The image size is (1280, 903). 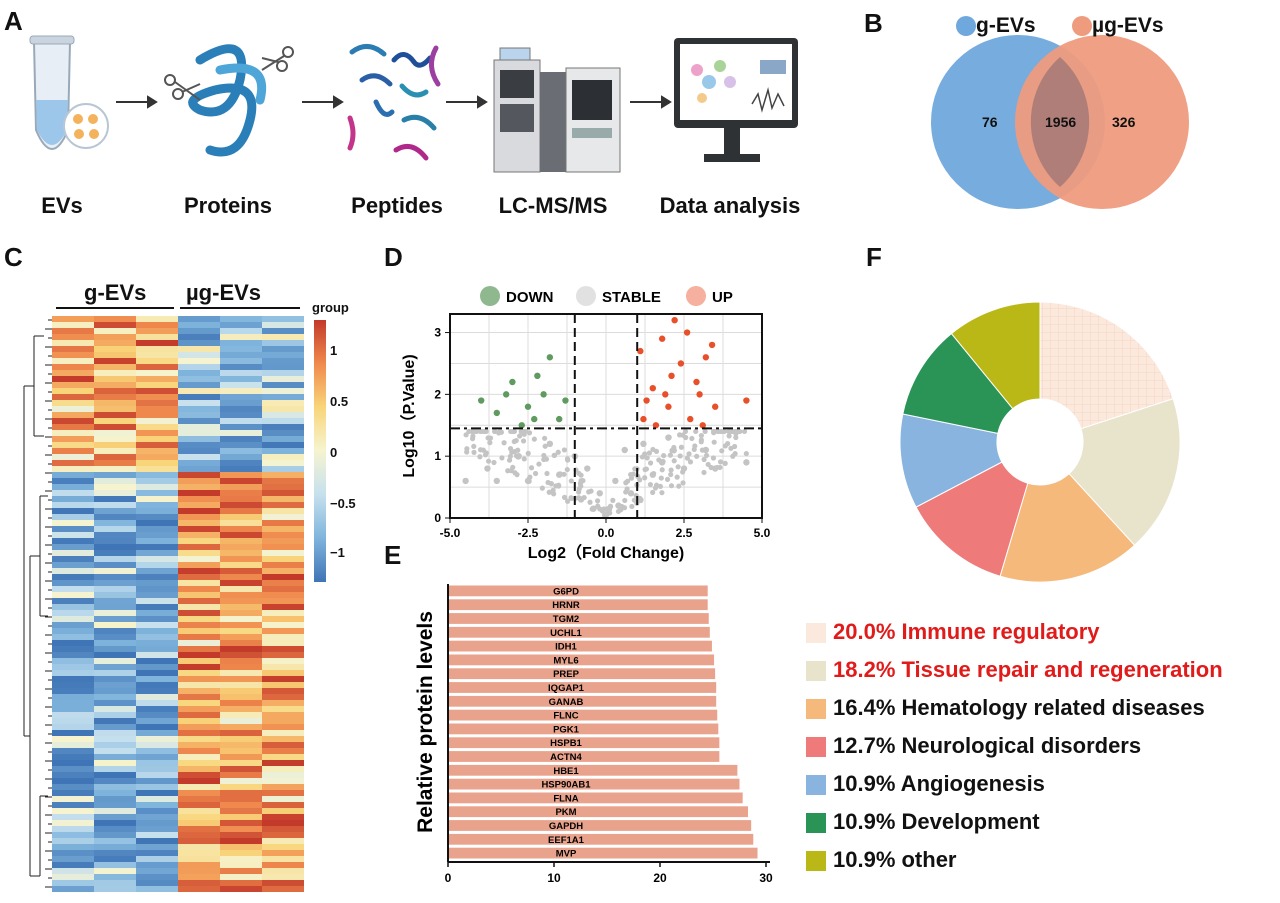 I want to click on legend-swatch, so click(x=586, y=296).